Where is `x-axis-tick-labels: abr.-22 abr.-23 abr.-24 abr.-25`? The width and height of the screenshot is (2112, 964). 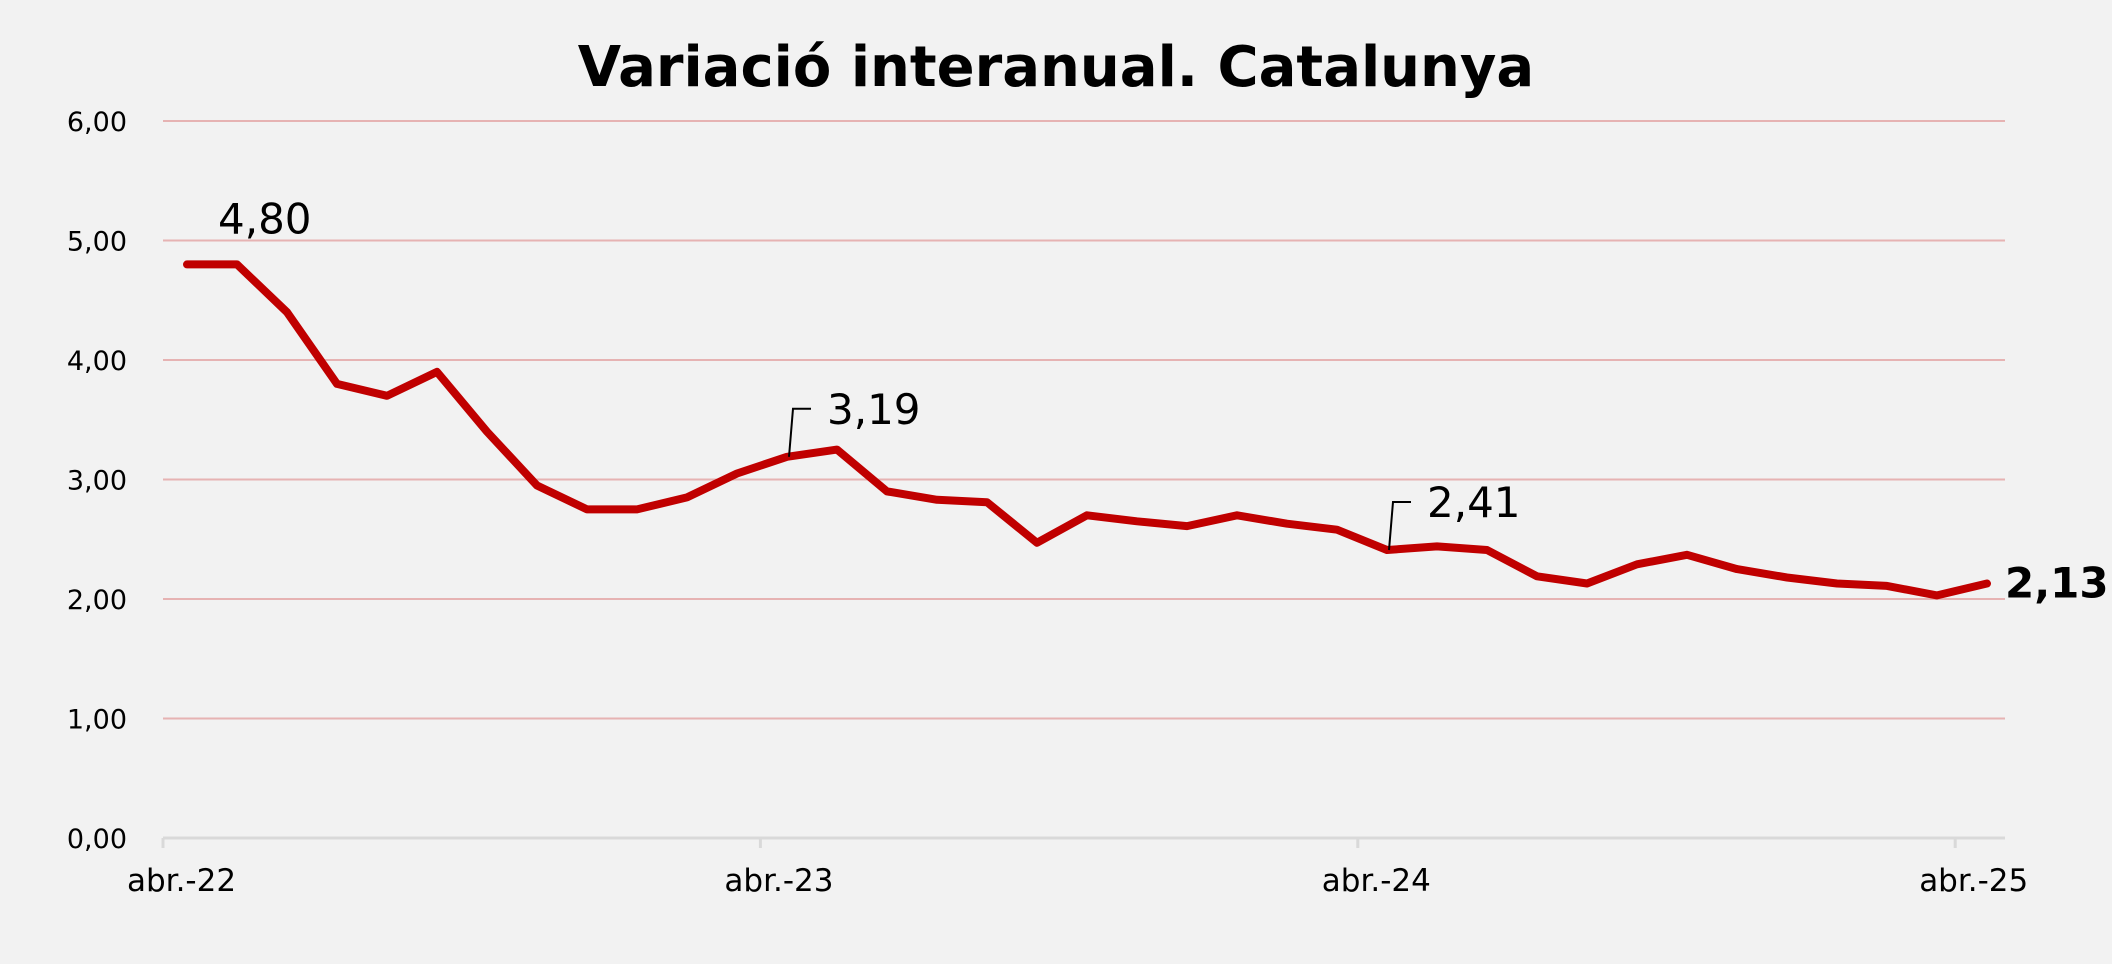 x-axis-tick-labels: abr.-22 abr.-23 abr.-24 abr.-25 is located at coordinates (1077, 881).